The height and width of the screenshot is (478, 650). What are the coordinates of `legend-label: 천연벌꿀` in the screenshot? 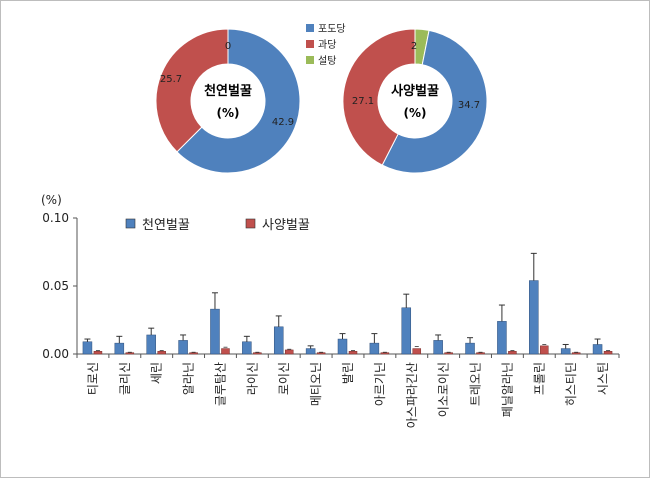 It's located at (166, 225).